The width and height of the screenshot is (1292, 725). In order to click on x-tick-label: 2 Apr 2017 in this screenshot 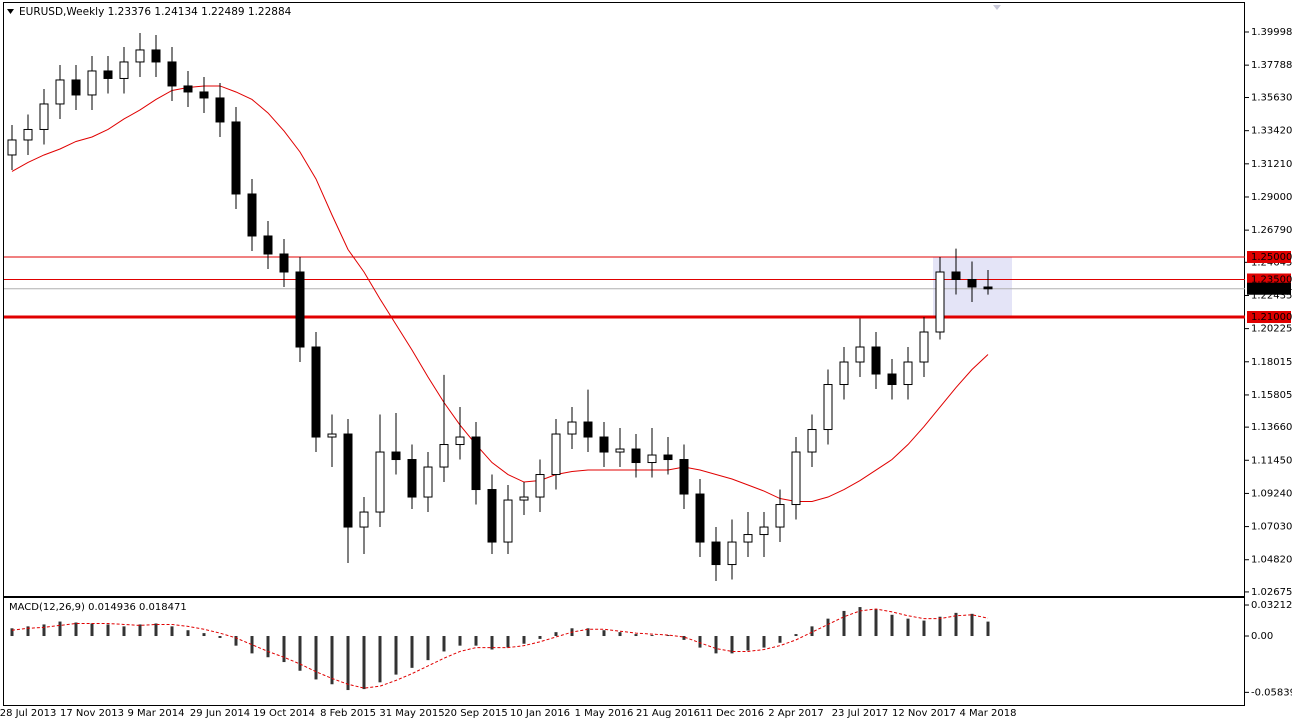, I will do `click(795, 713)`.